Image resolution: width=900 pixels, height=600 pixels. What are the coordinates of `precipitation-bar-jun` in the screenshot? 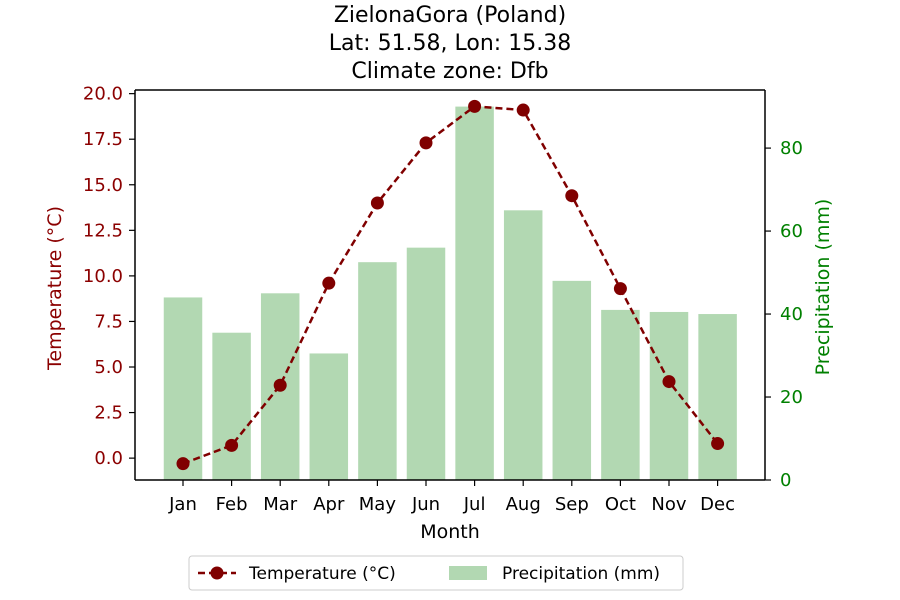 It's located at (426, 363).